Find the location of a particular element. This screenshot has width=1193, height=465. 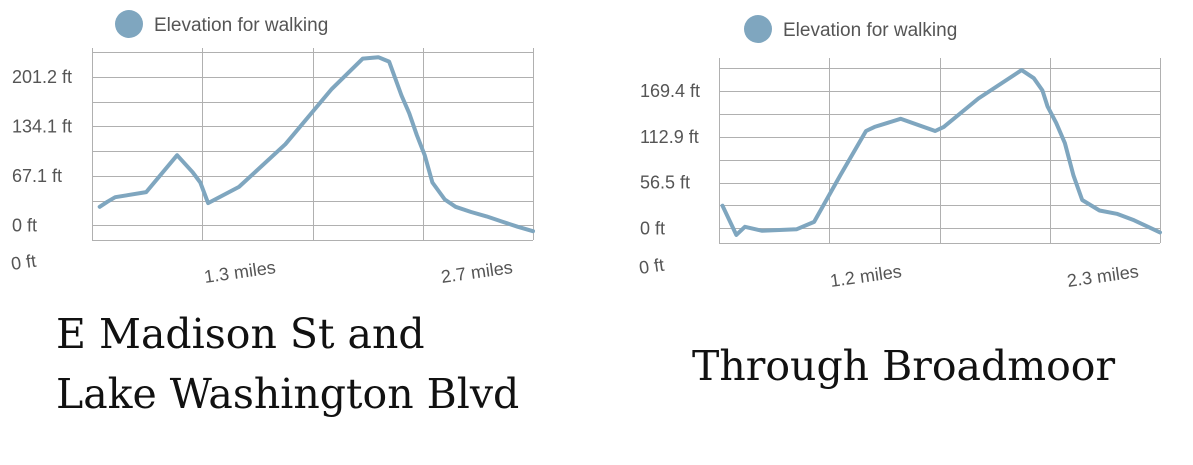

caption-line: E Madison St and is located at coordinates (240, 334).